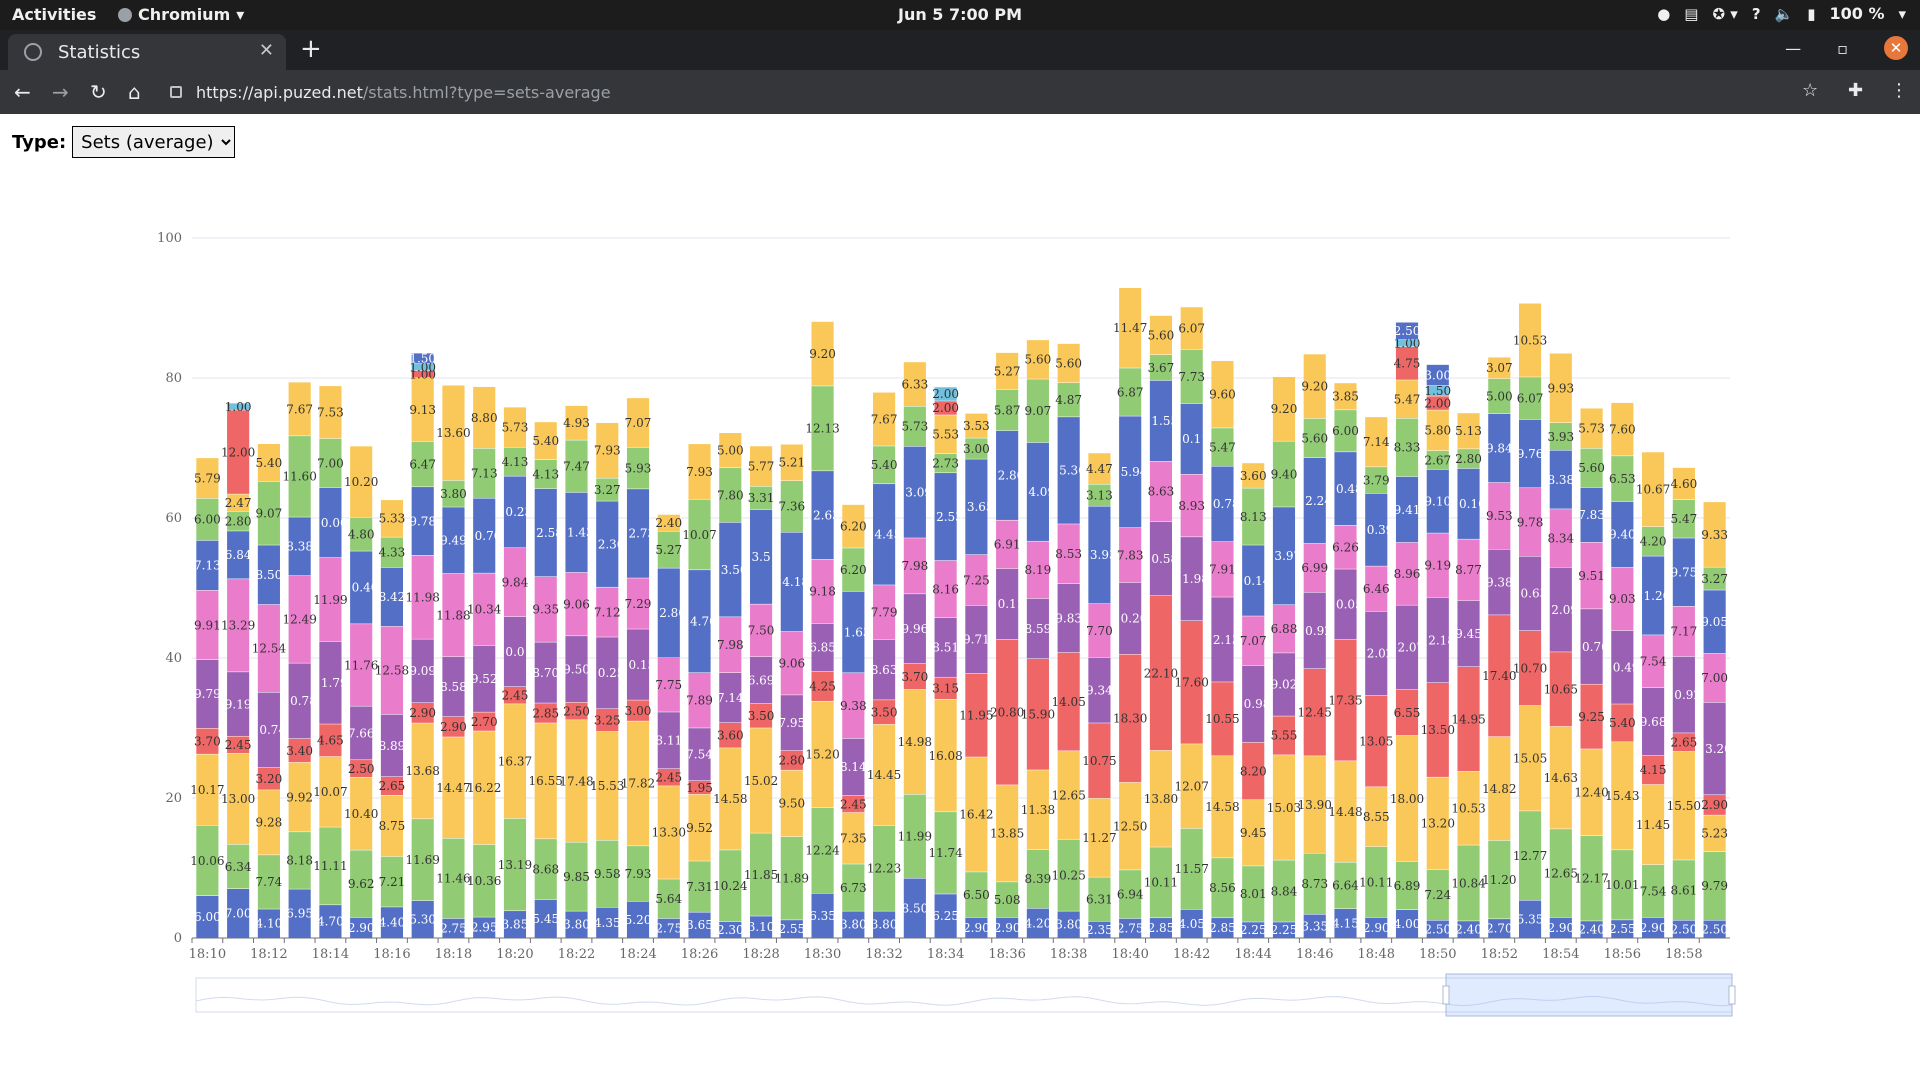 The height and width of the screenshot is (1080, 1920). I want to click on zoom-handle-right, so click(1732, 995).